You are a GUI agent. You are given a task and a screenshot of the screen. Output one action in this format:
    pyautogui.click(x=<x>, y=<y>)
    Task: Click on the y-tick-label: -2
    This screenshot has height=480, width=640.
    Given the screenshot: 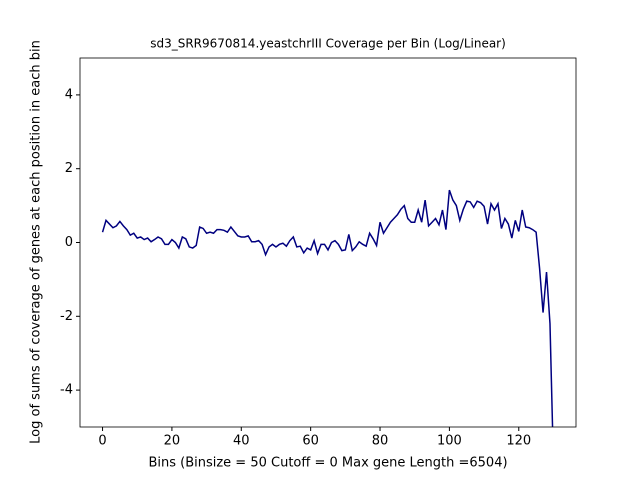 What is the action you would take?
    pyautogui.click(x=66, y=316)
    